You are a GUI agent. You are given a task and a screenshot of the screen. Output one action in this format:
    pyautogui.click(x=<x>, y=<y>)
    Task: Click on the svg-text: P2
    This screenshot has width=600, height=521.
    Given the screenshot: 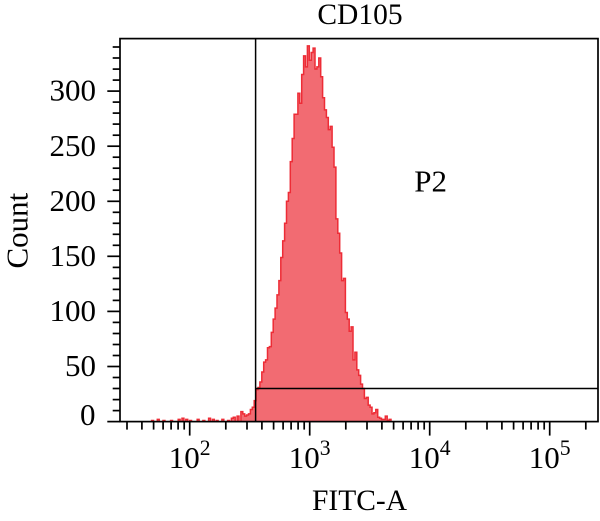 What is the action you would take?
    pyautogui.click(x=430, y=181)
    